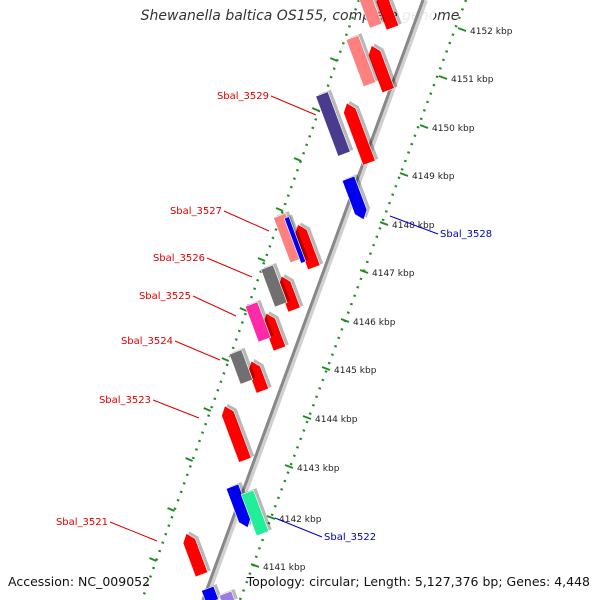 Image resolution: width=600 pixels, height=600 pixels. What do you see at coordinates (243, 96) in the screenshot?
I see `gene-label: Sbal_3529` at bounding box center [243, 96].